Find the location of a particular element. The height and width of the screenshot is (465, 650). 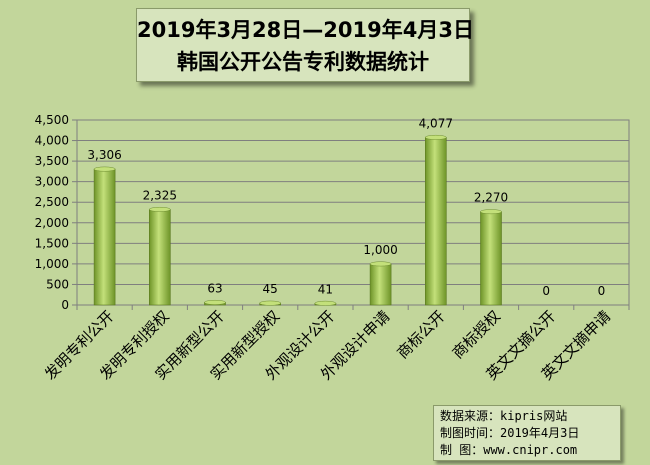

source-line-chart-date: 制图时间：2019年4月3日 is located at coordinates (510, 433).